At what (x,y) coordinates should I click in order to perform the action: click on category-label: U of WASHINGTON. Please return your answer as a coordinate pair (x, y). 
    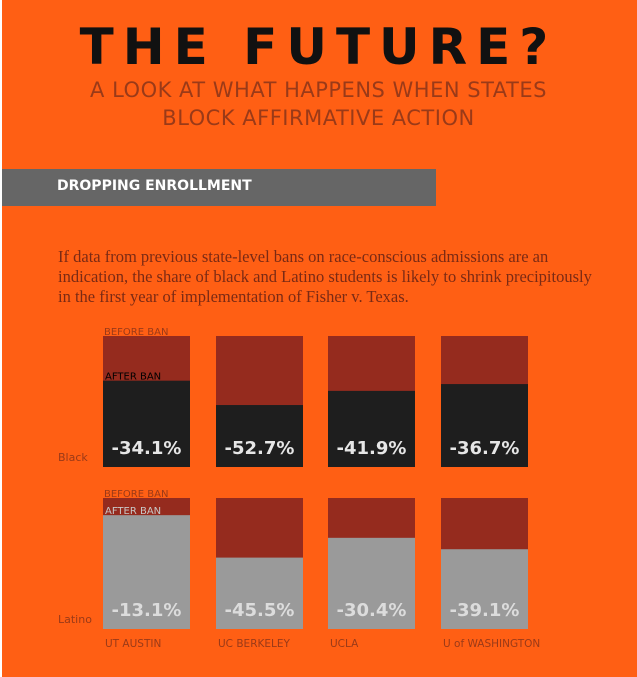
    Looking at the image, I should click on (491, 644).